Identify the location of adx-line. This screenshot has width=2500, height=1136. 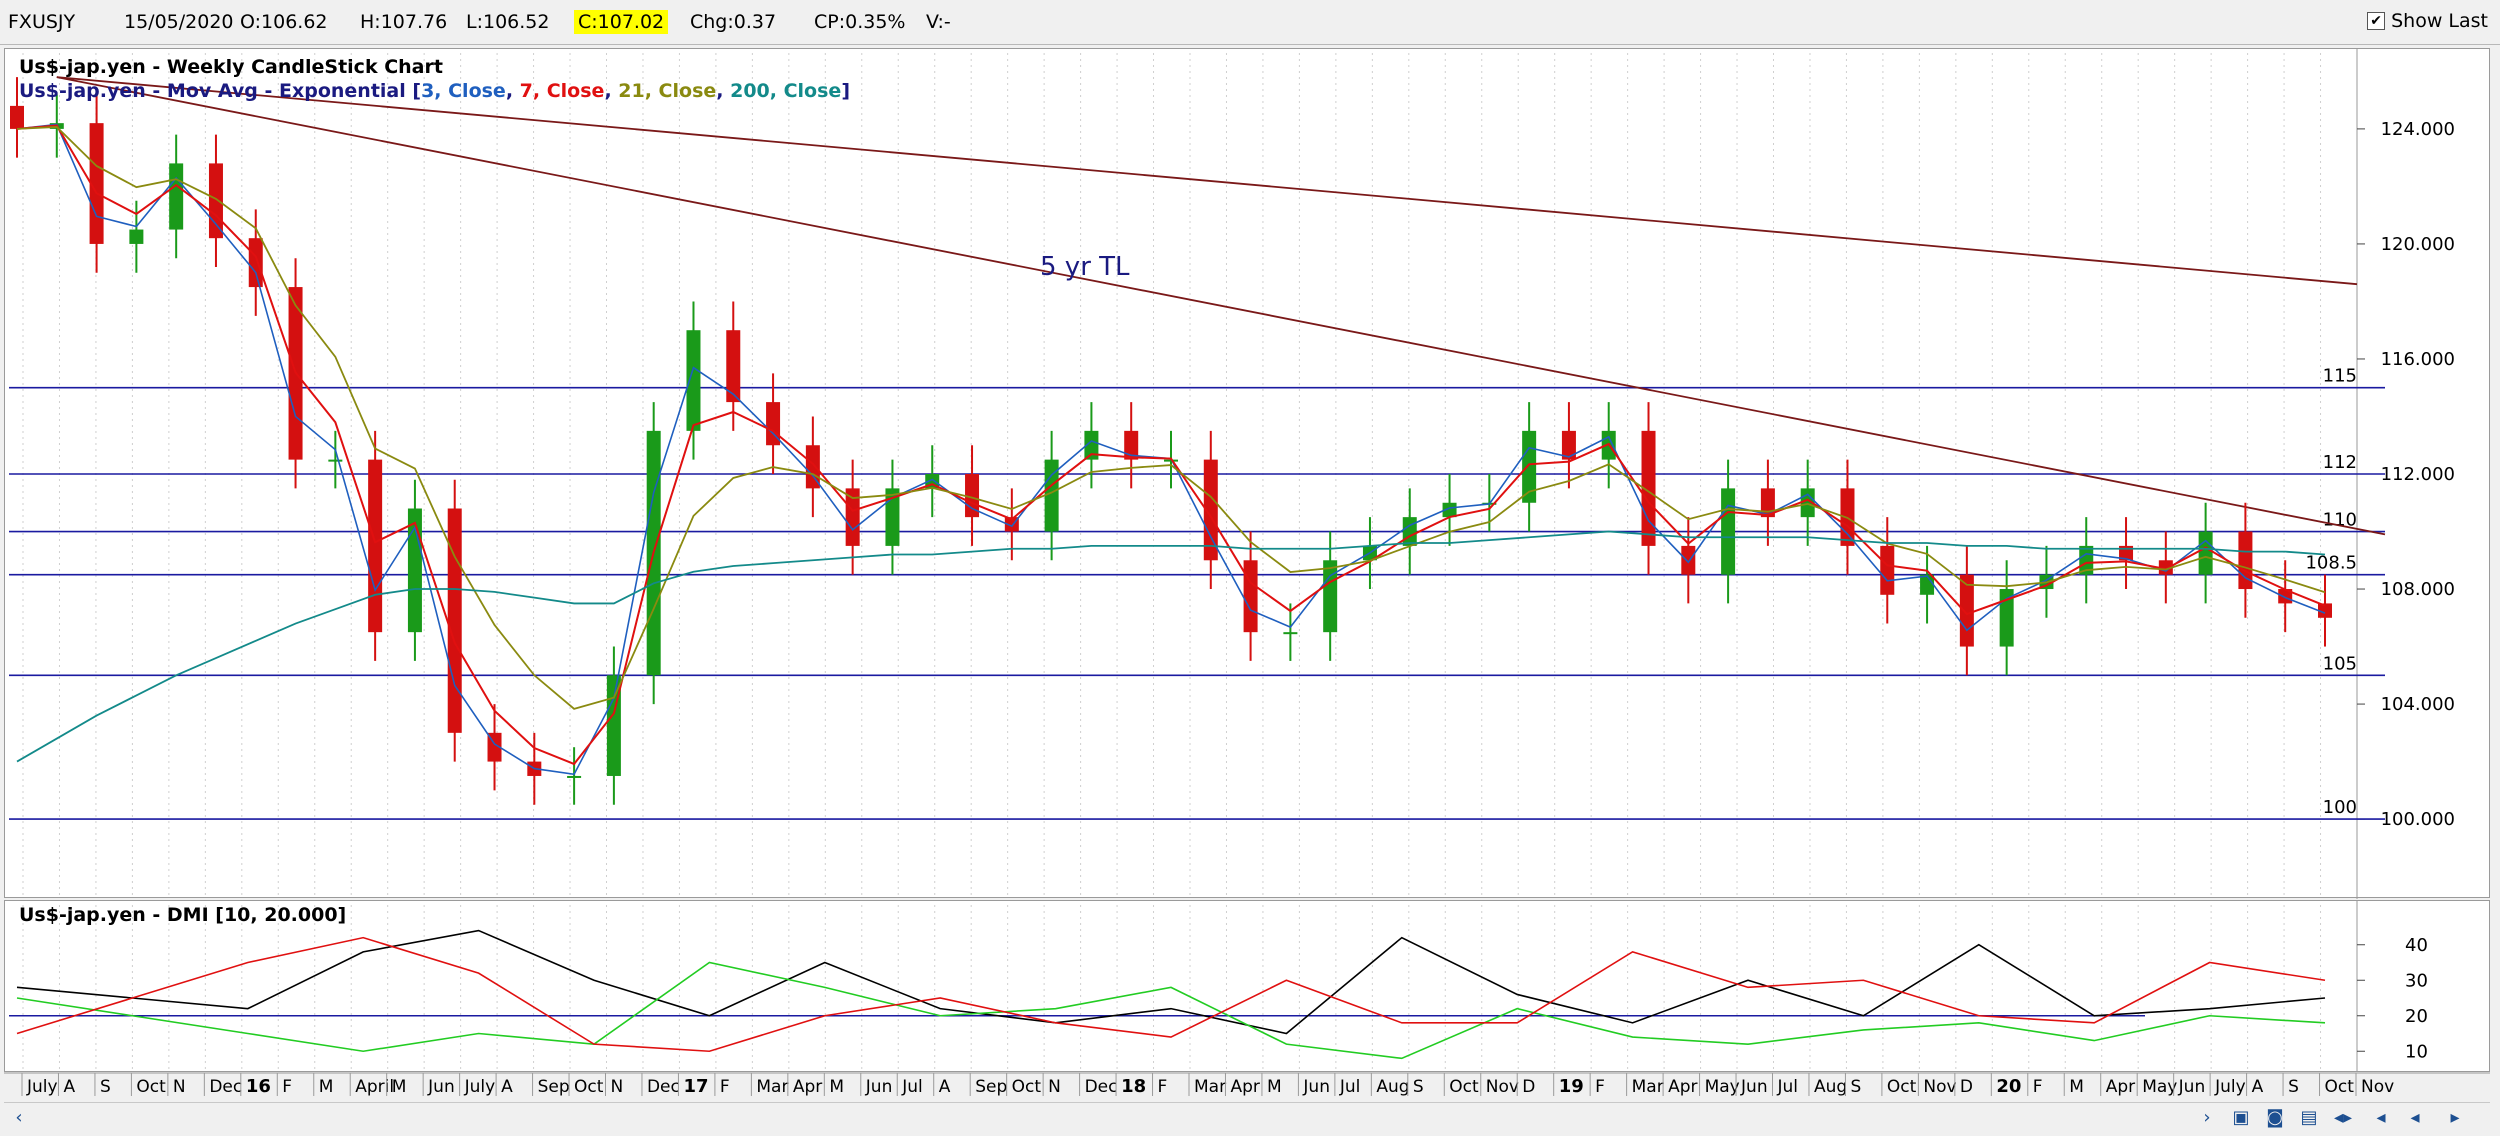
(1171, 982).